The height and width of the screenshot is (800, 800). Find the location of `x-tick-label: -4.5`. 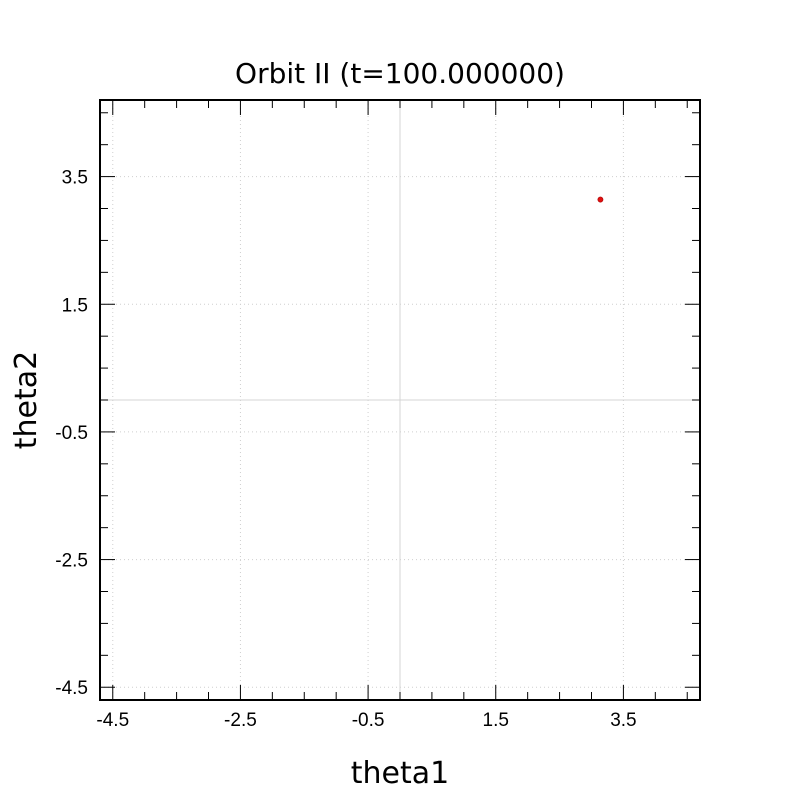

x-tick-label: -4.5 is located at coordinates (112, 720).